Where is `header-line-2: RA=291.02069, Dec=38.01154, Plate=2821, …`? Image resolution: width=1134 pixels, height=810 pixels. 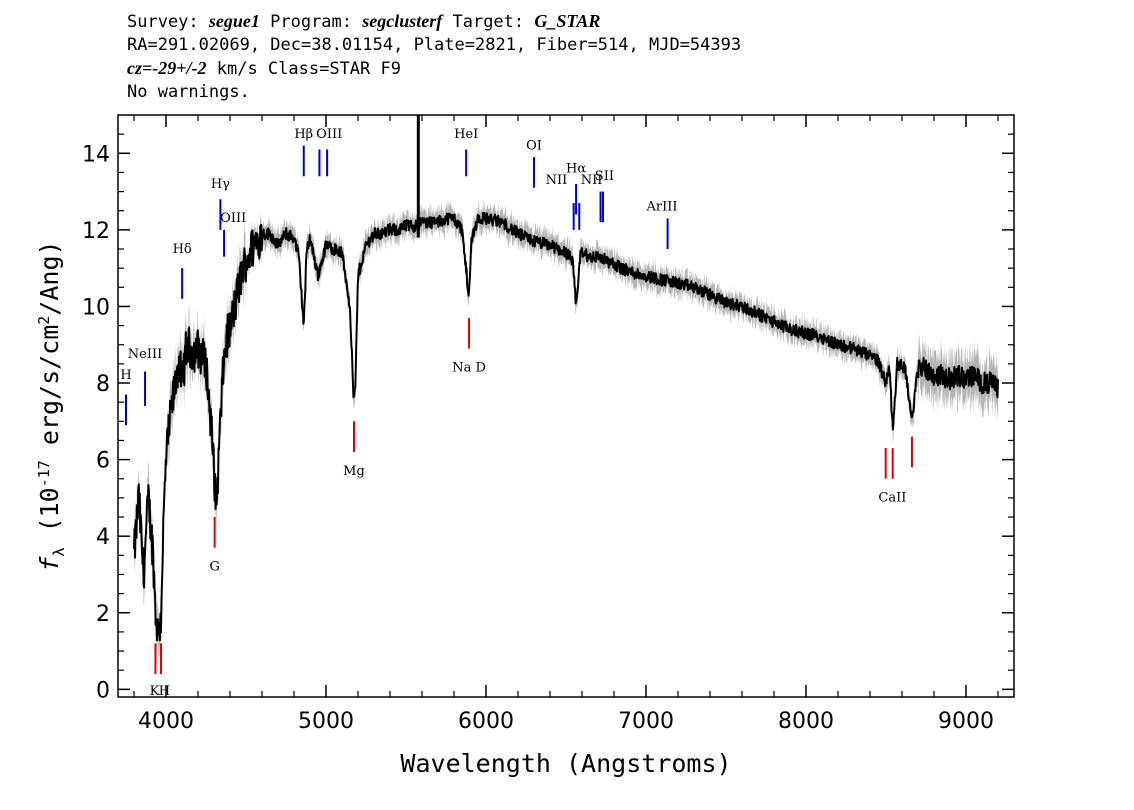 header-line-2: RA=291.02069, Dec=38.01154, Plate=2821, … is located at coordinates (434, 45).